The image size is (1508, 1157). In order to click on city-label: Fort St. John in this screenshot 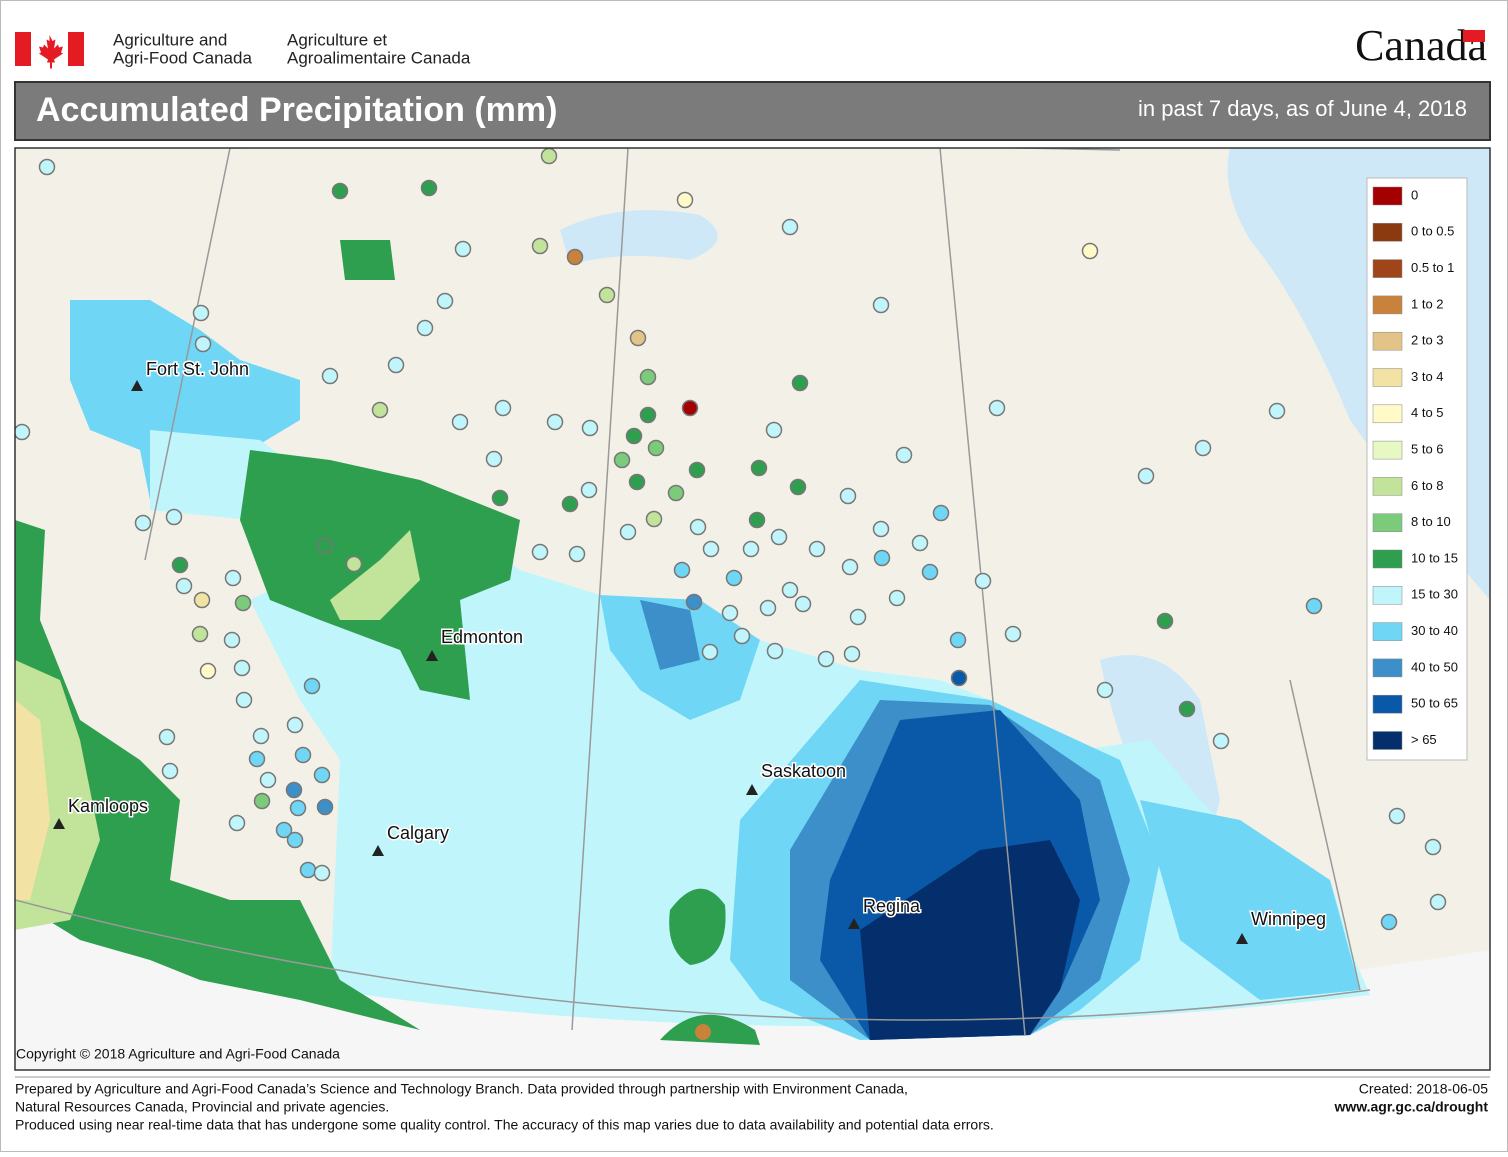, I will do `click(197, 369)`.